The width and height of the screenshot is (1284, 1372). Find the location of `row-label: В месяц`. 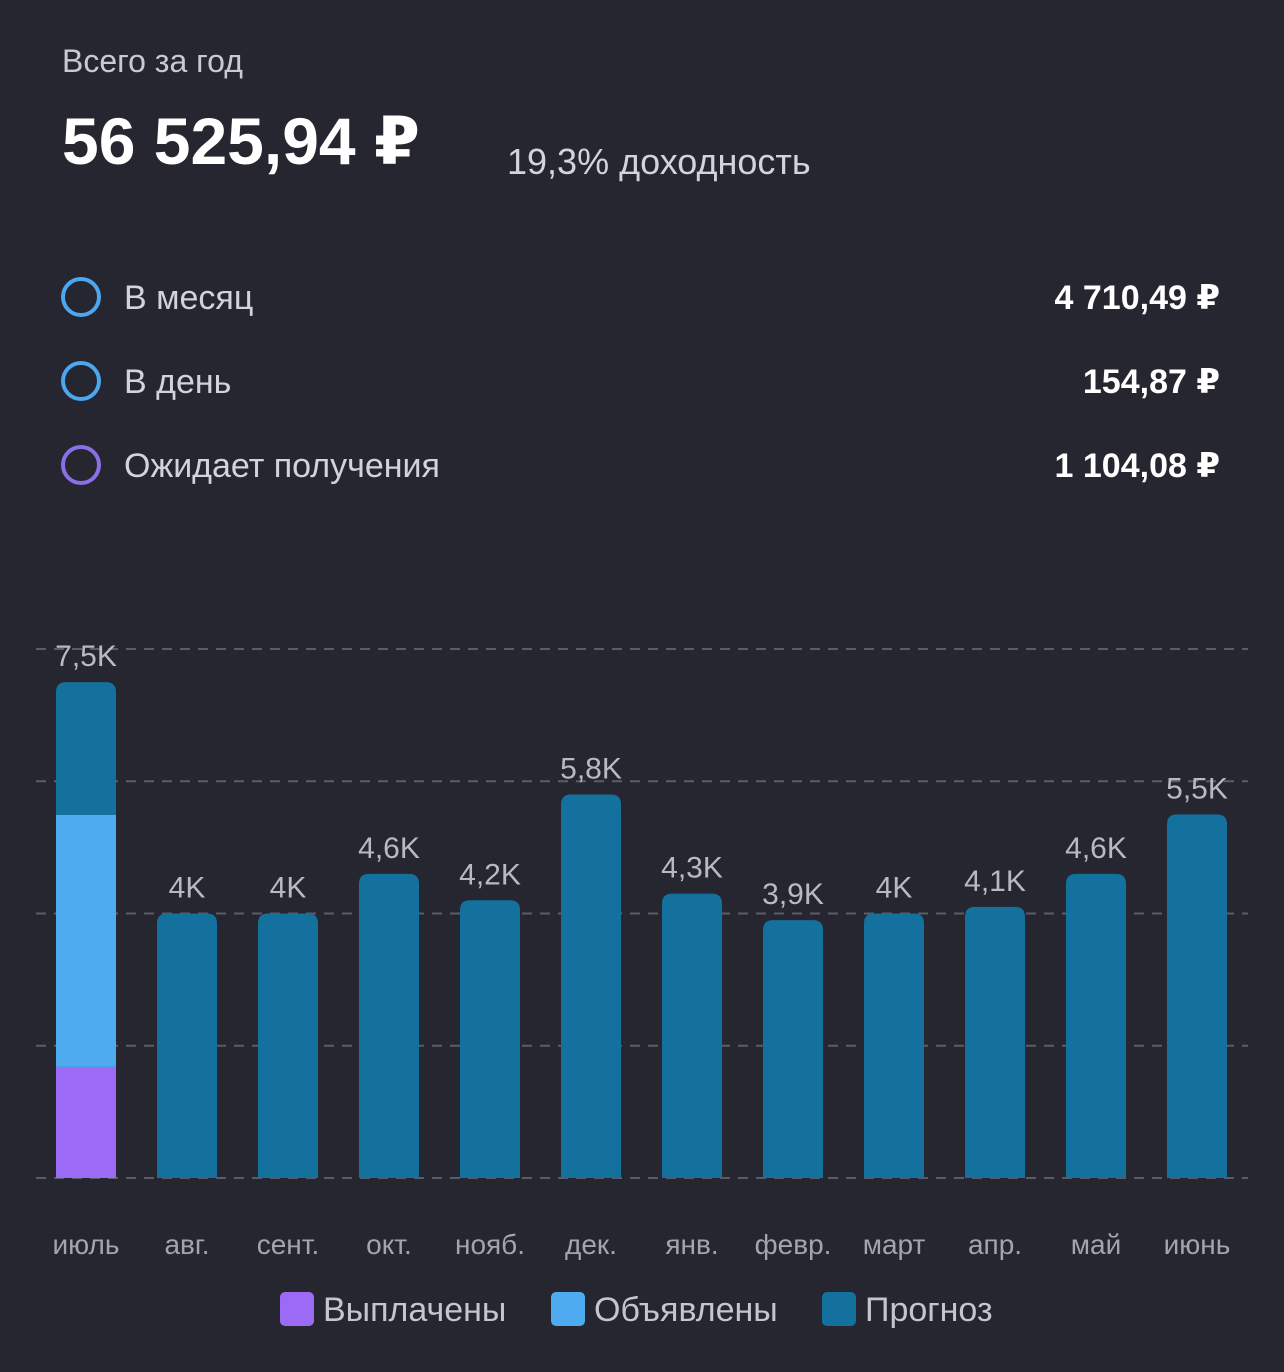

row-label: В месяц is located at coordinates (188, 298).